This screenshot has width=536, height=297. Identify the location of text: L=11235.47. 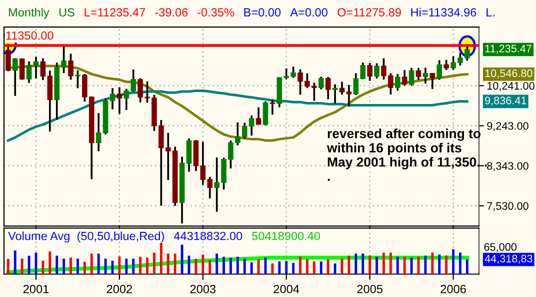
(115, 12).